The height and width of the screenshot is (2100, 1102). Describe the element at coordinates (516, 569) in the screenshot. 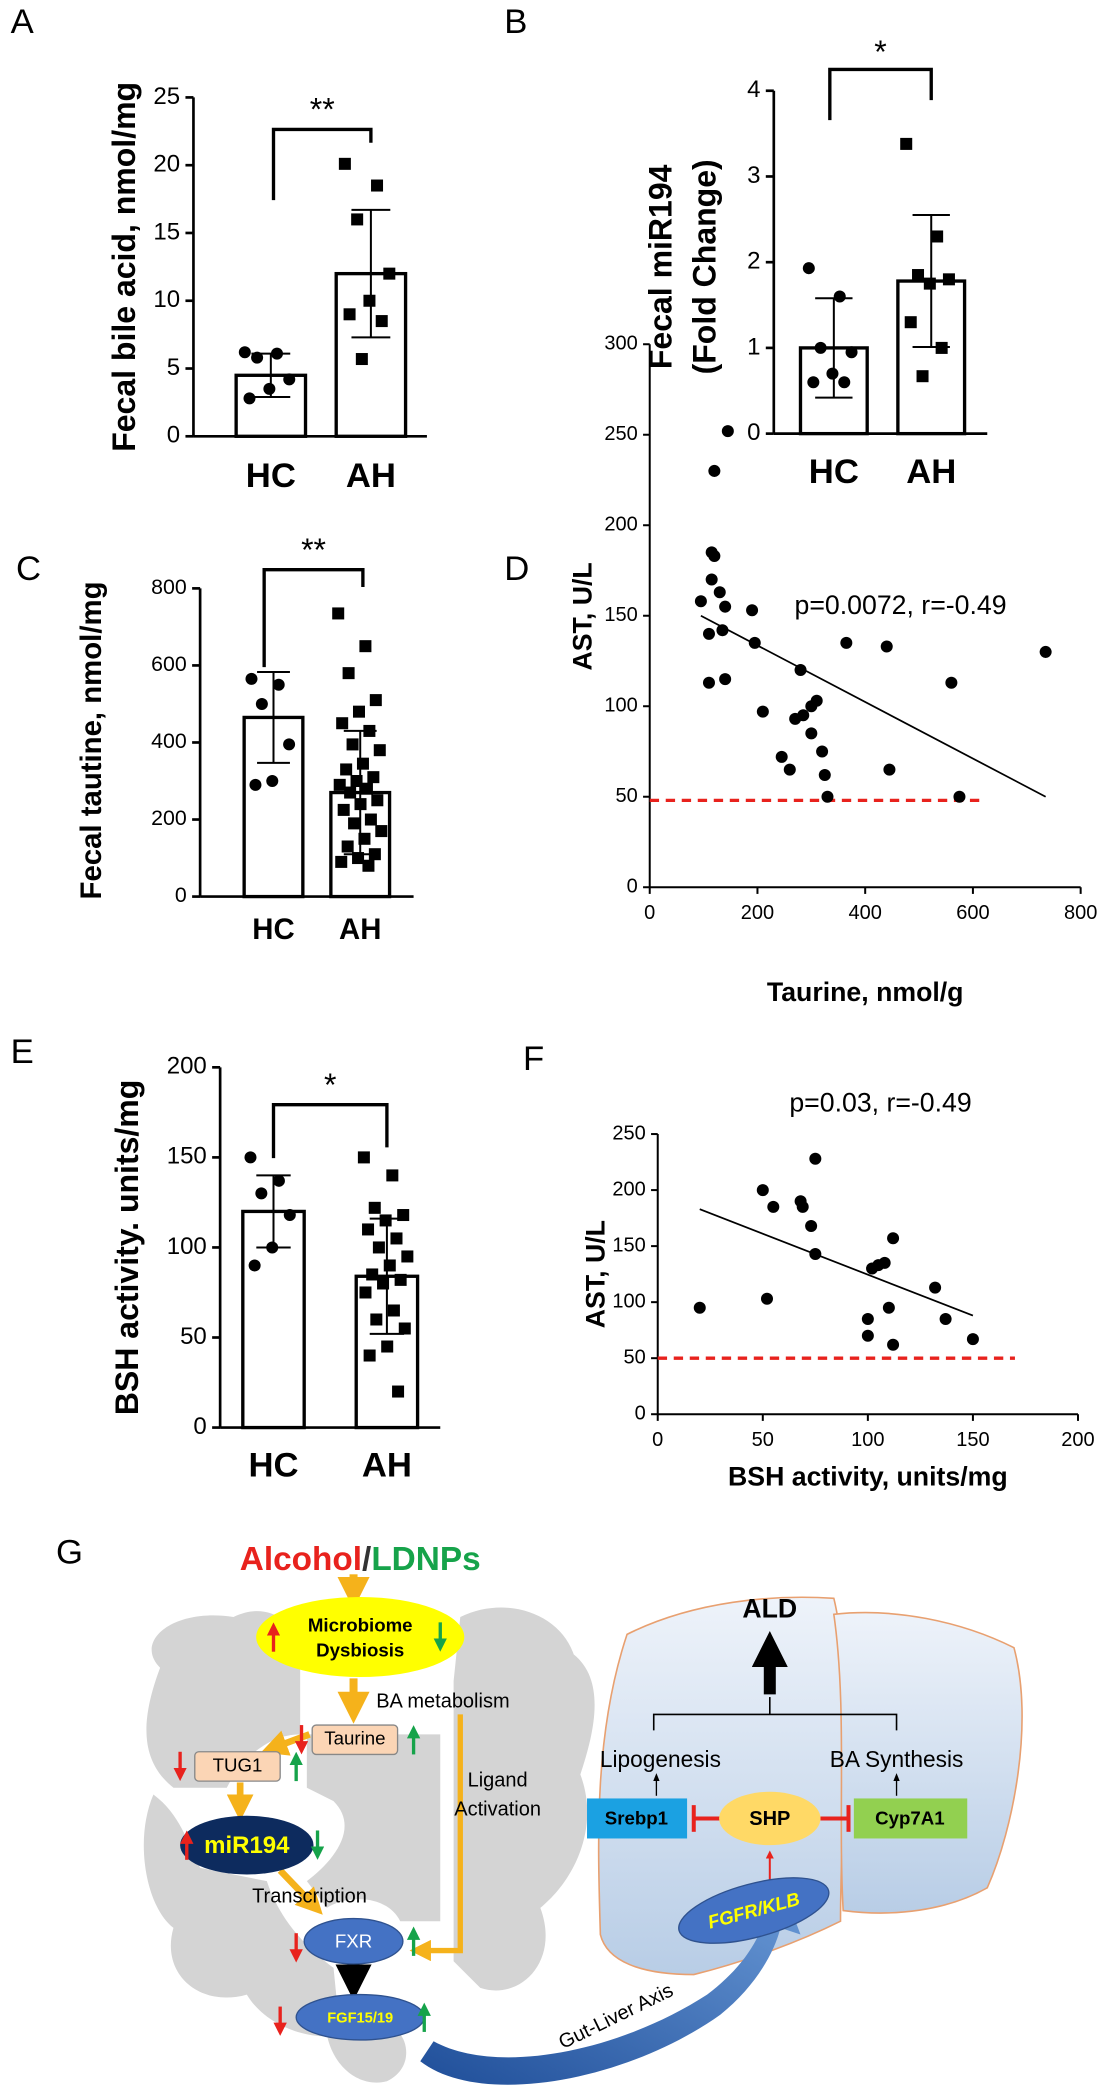

I see `panel-label: D` at that location.